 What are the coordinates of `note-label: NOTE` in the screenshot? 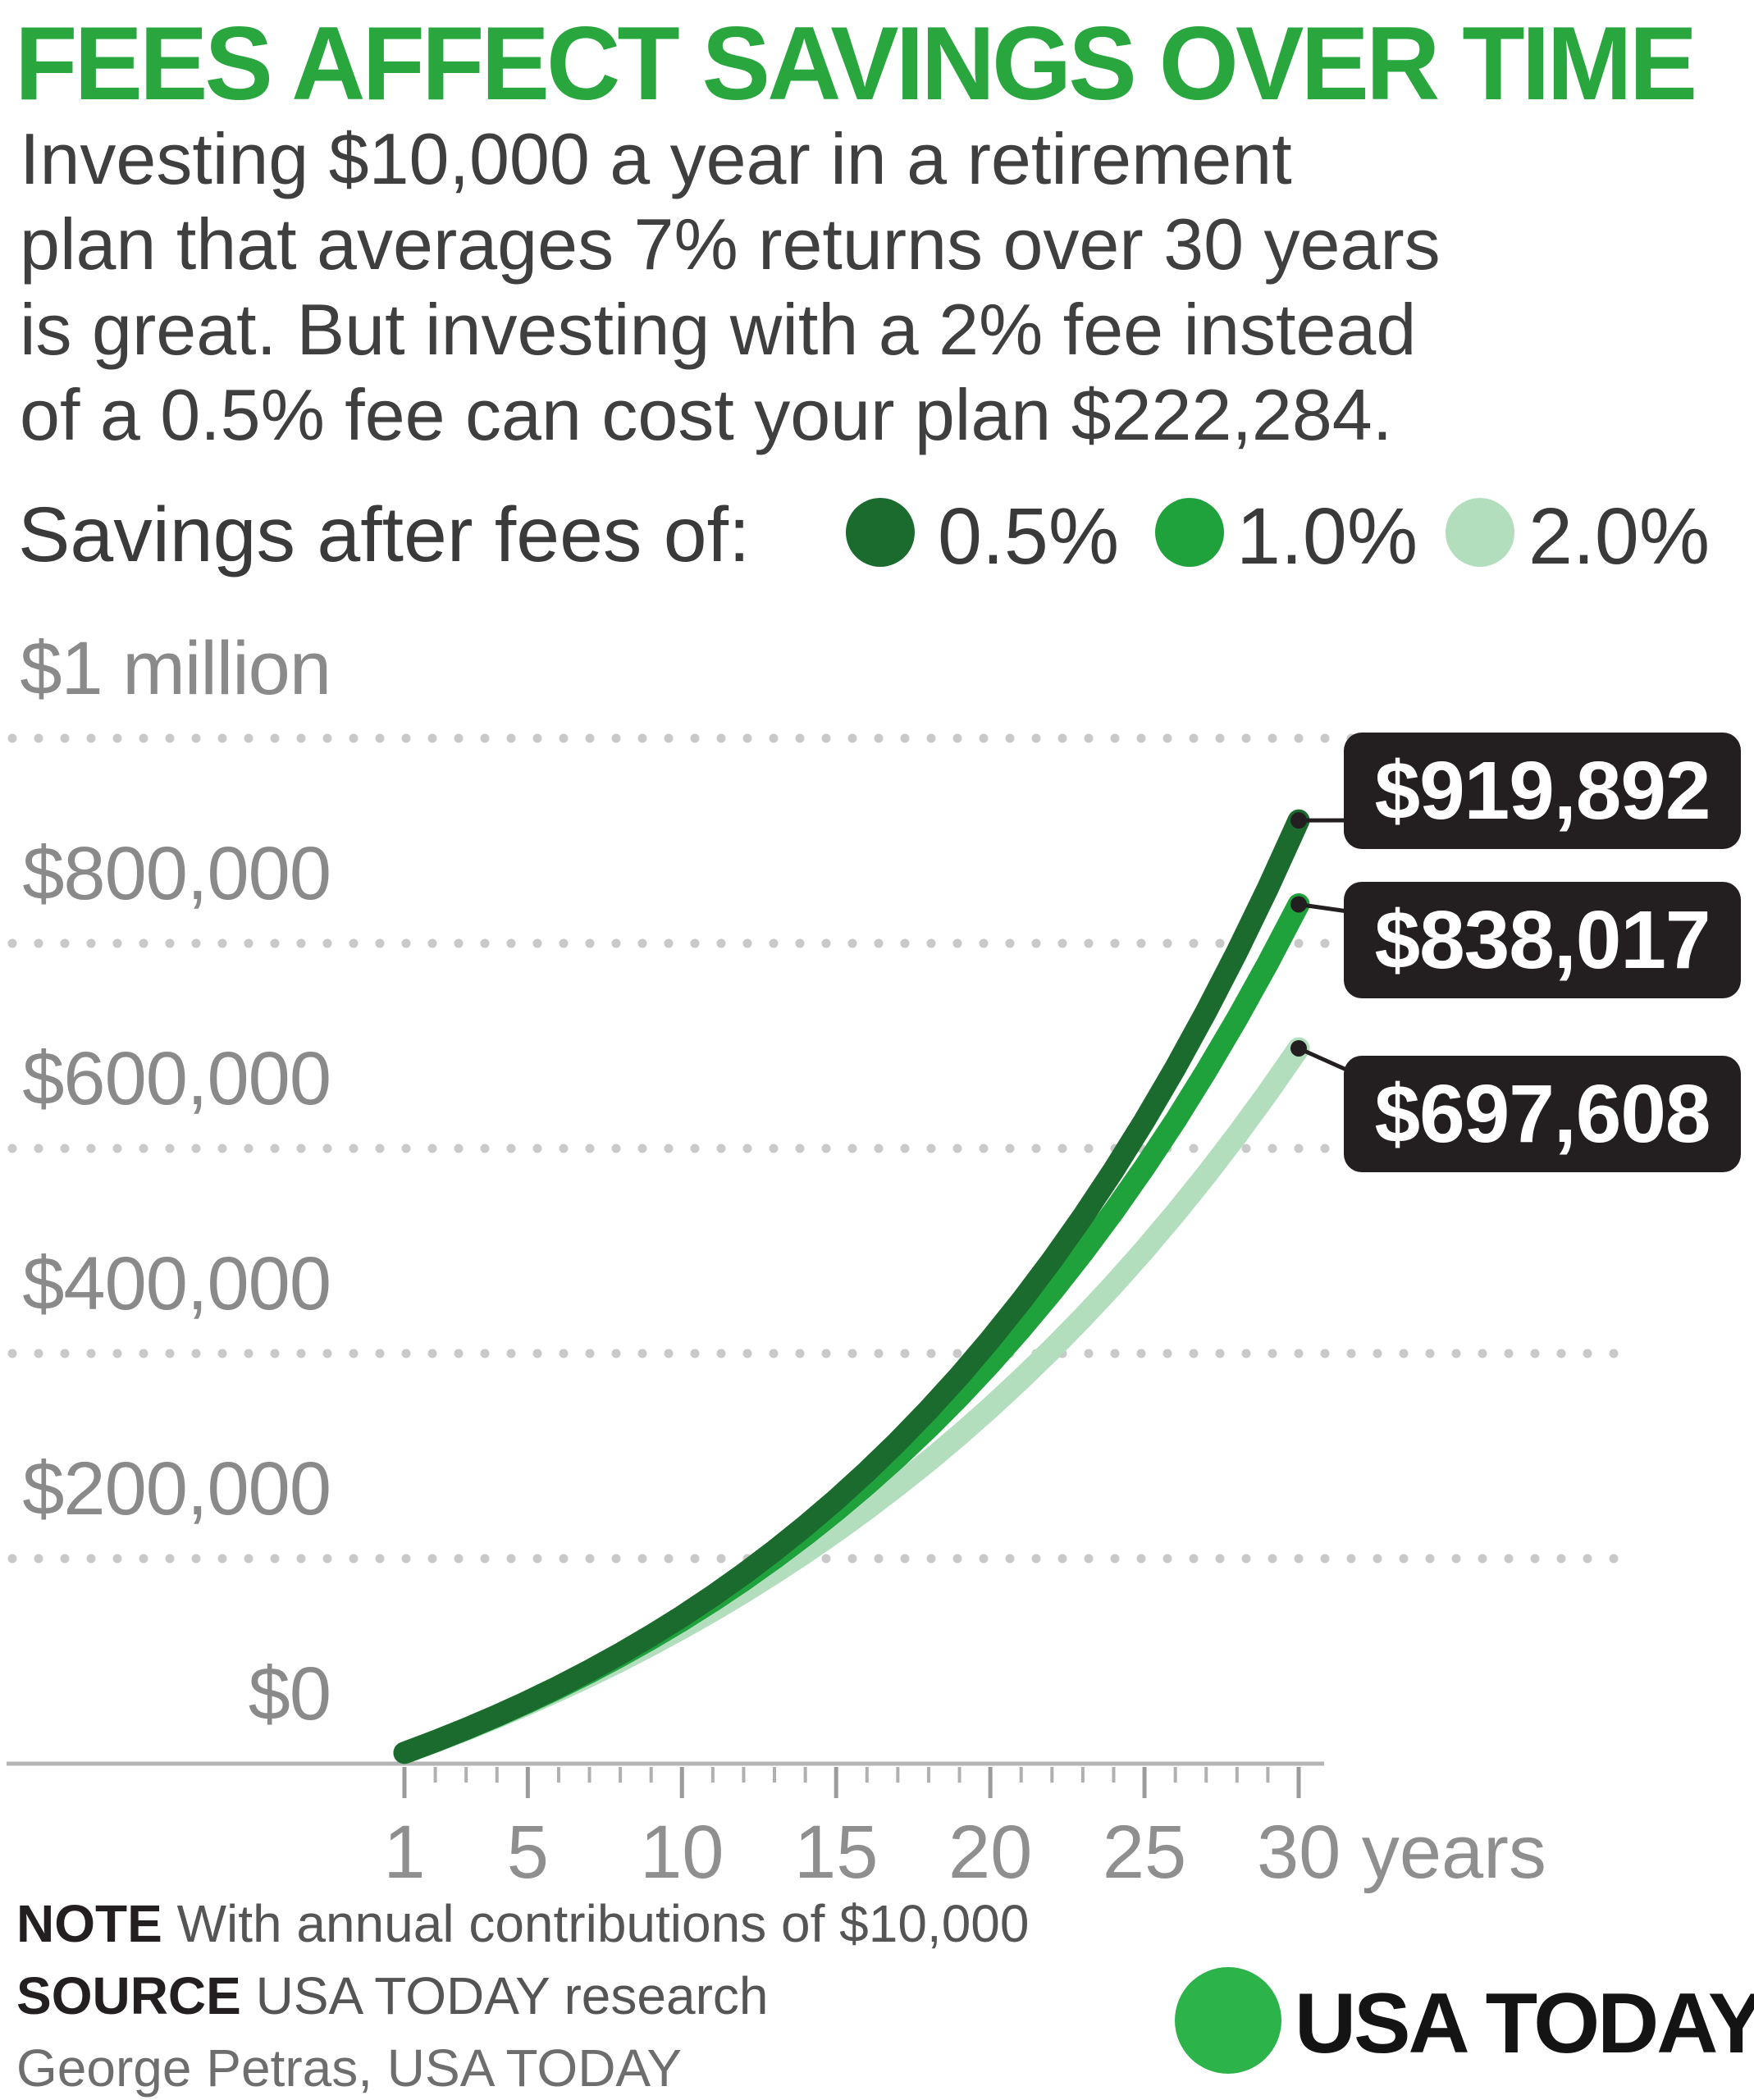 It's located at (89, 1923).